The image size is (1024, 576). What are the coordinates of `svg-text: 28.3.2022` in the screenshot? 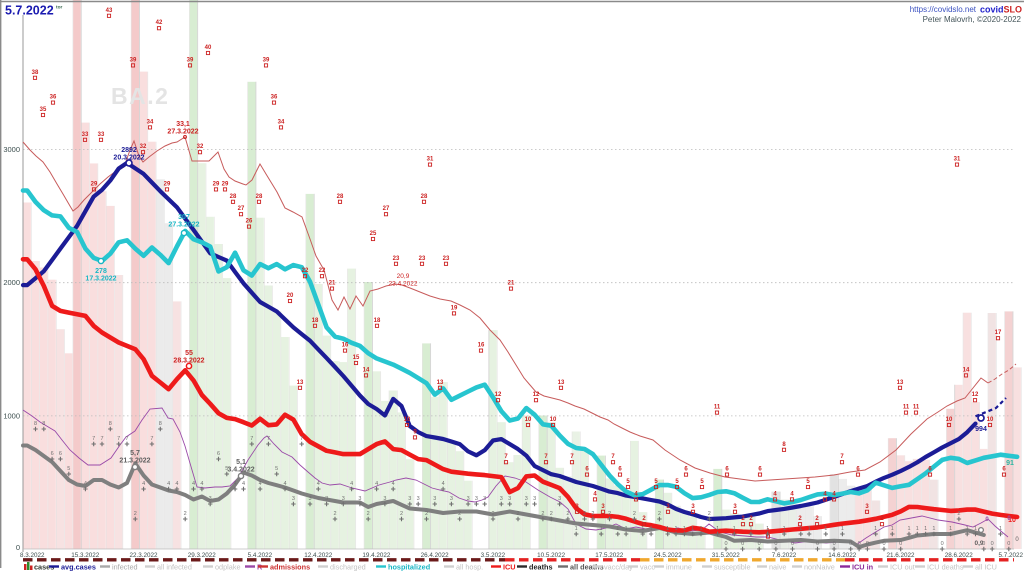 It's located at (188, 361).